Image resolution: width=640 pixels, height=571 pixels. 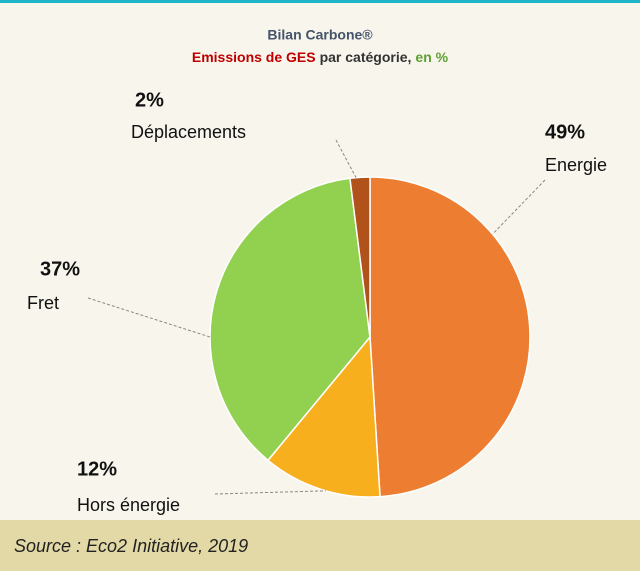 What do you see at coordinates (43, 303) in the screenshot?
I see `category-label: Fret` at bounding box center [43, 303].